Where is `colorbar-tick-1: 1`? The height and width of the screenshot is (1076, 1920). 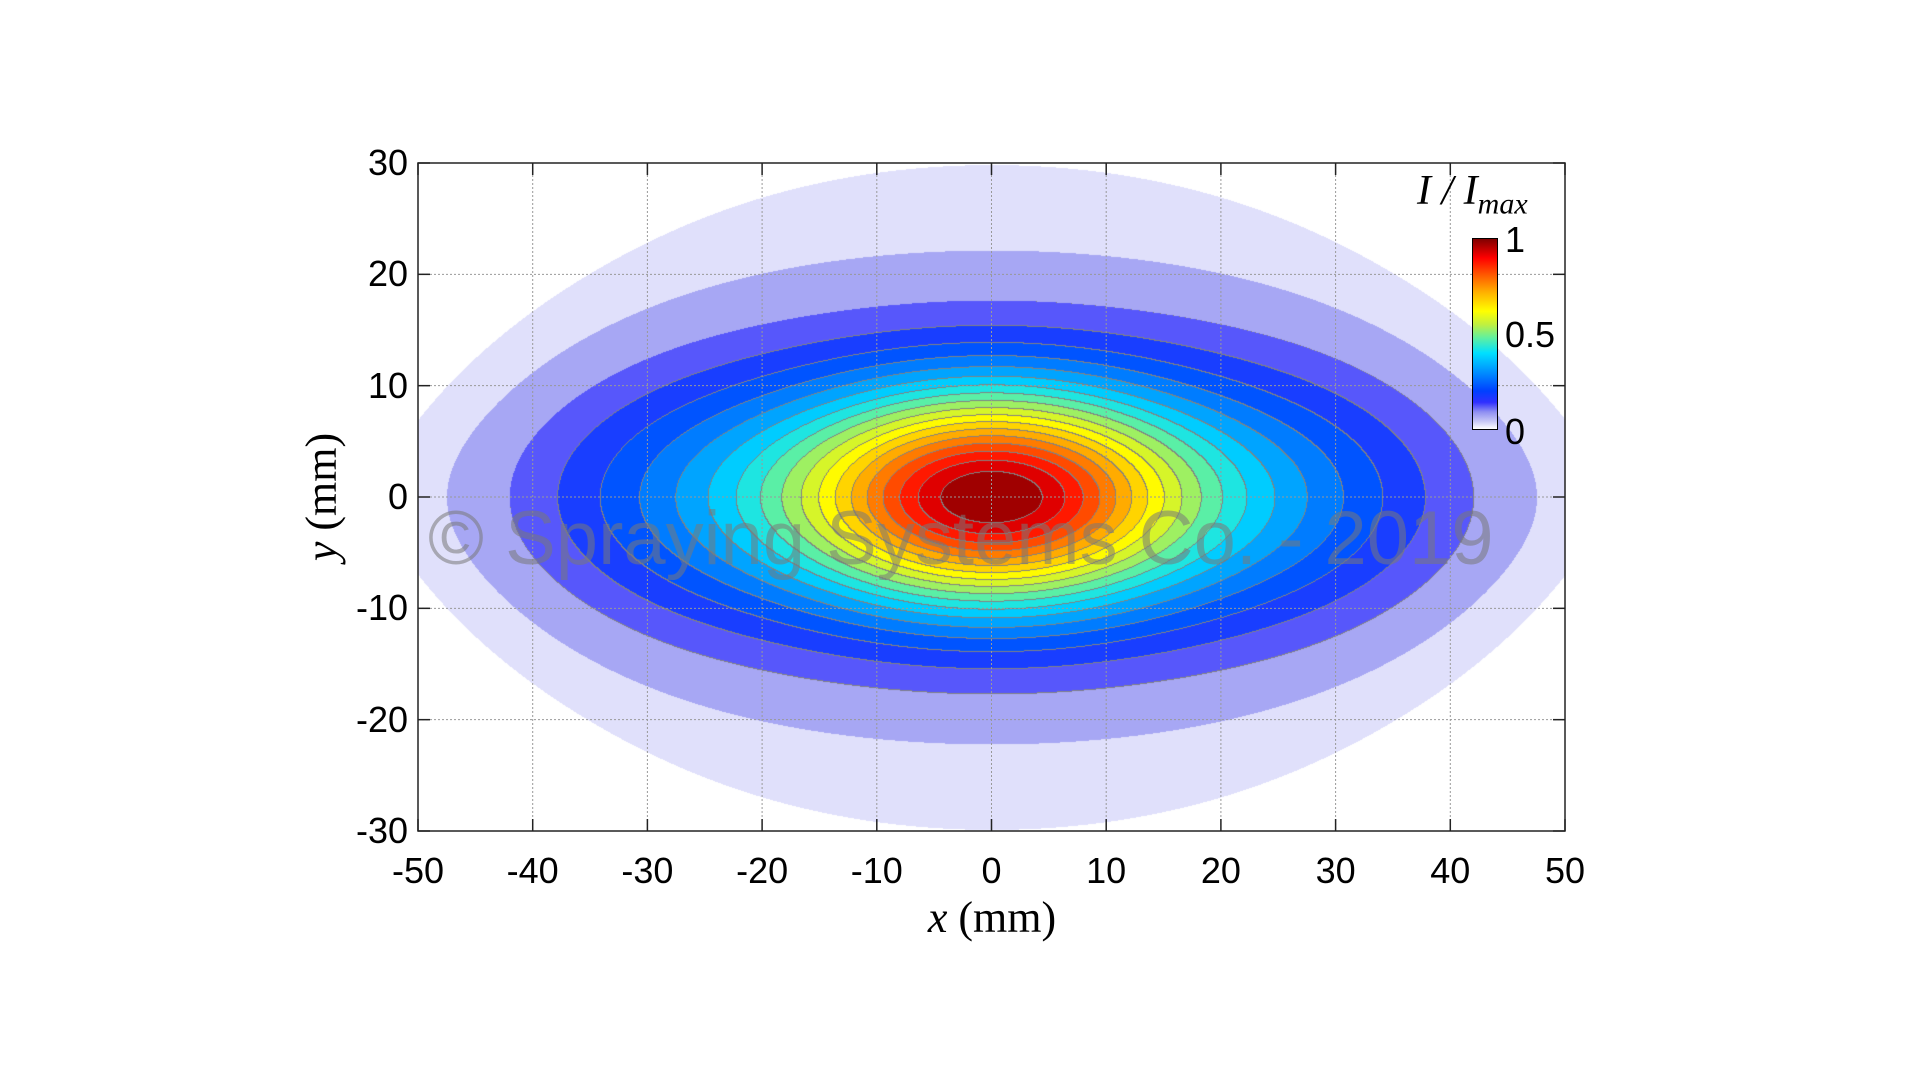 colorbar-tick-1: 1 is located at coordinates (1515, 239).